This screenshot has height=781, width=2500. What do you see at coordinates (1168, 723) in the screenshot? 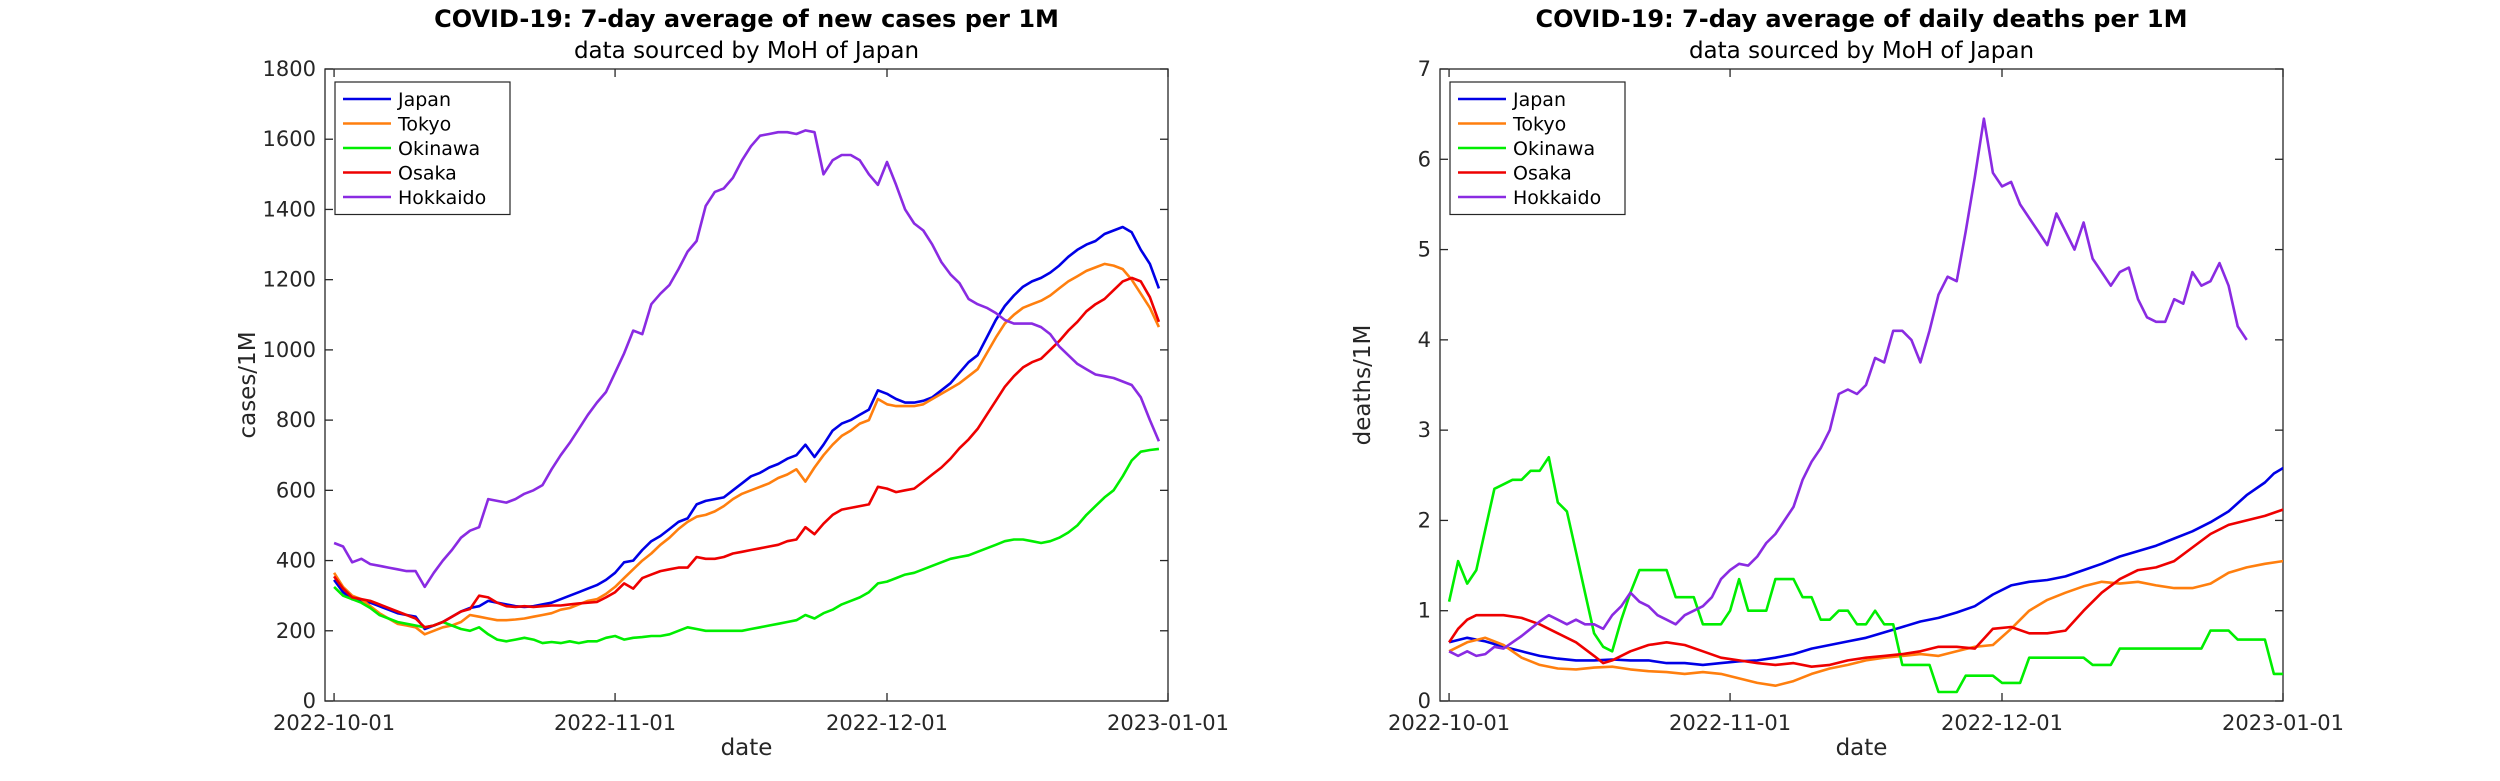
I see `cases-xtick-label: 2023-01-01` at bounding box center [1168, 723].